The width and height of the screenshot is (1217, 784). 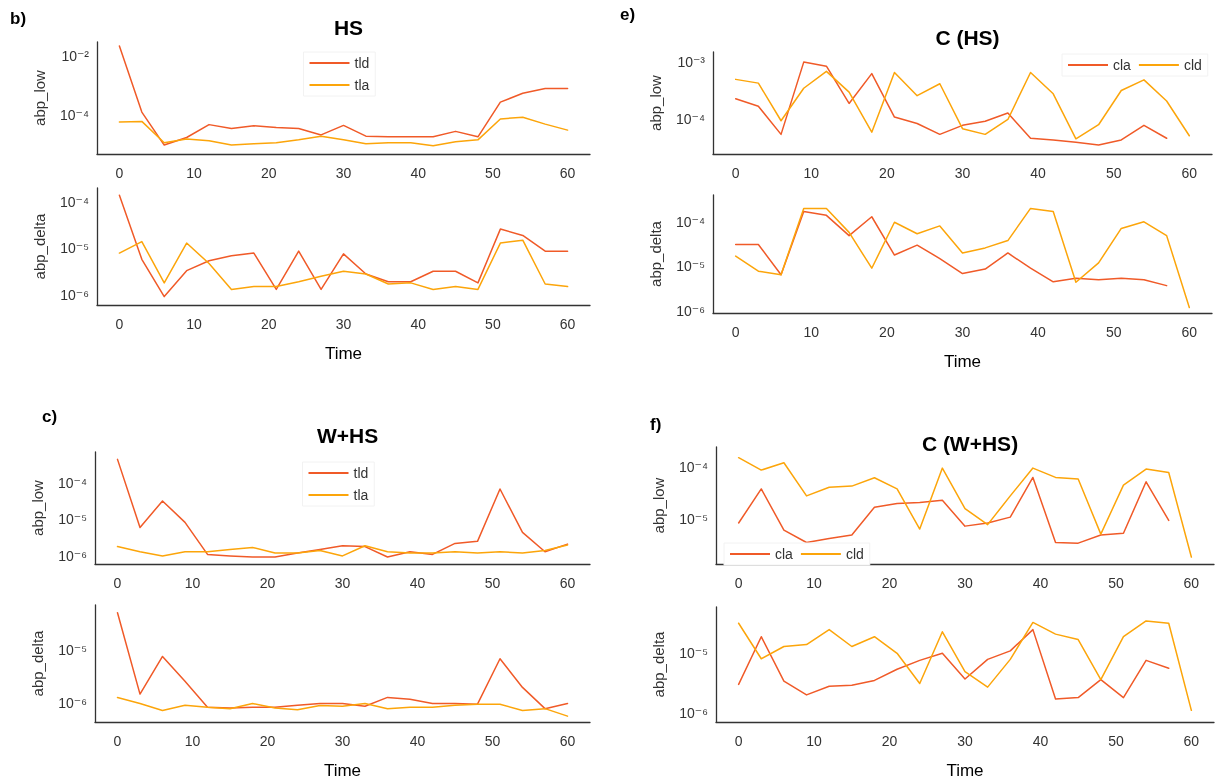 I want to click on text: b), so click(x=18, y=18).